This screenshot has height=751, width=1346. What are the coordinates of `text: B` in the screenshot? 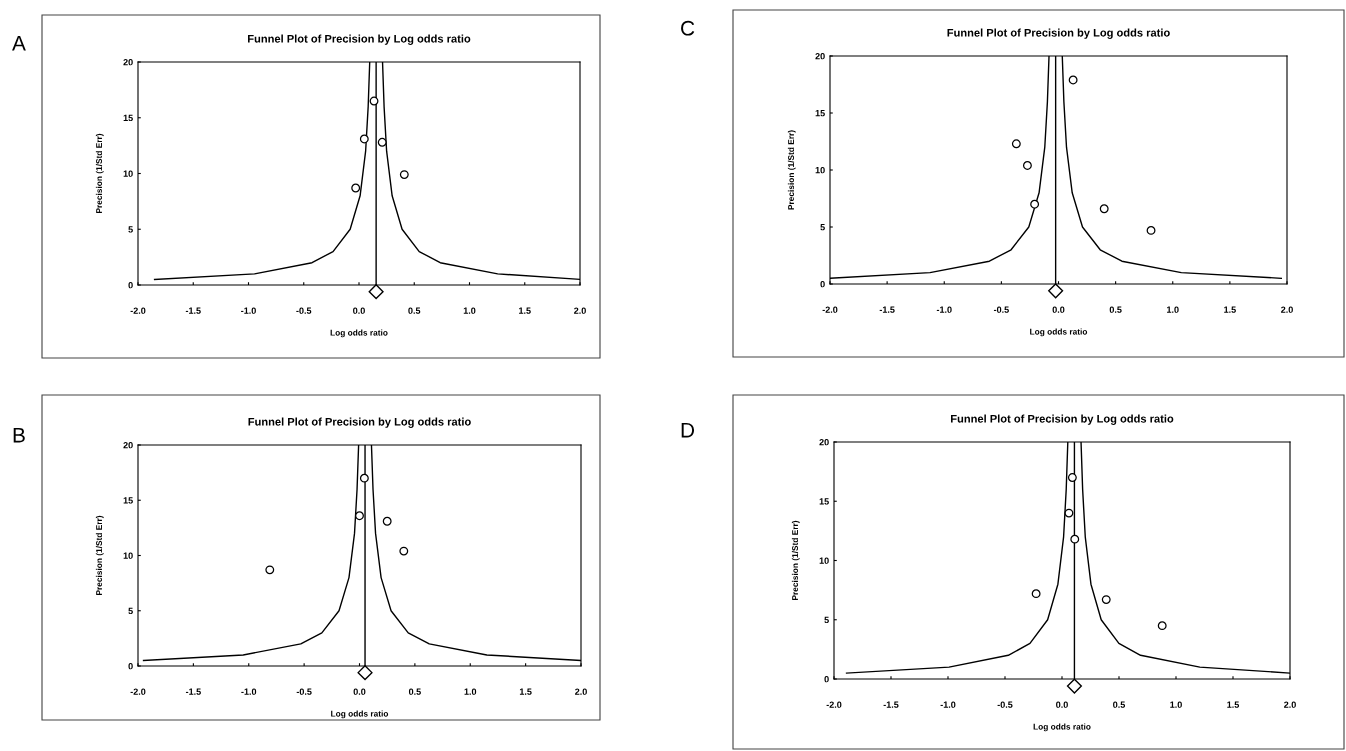 It's located at (19, 435).